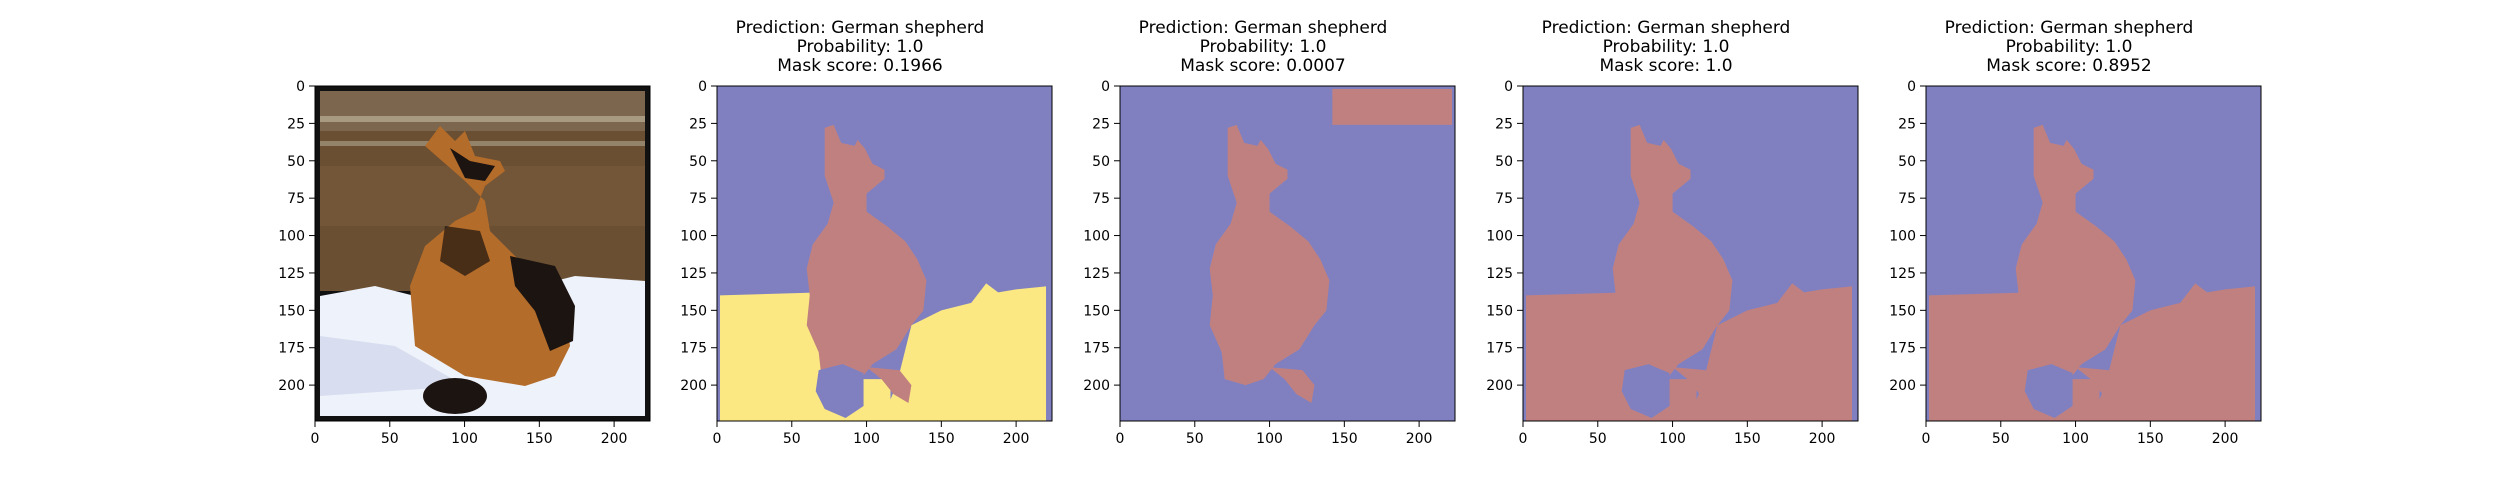  Describe the element at coordinates (860, 66) in the screenshot. I see `mask-score-label: Mask score: 0.1966` at that location.